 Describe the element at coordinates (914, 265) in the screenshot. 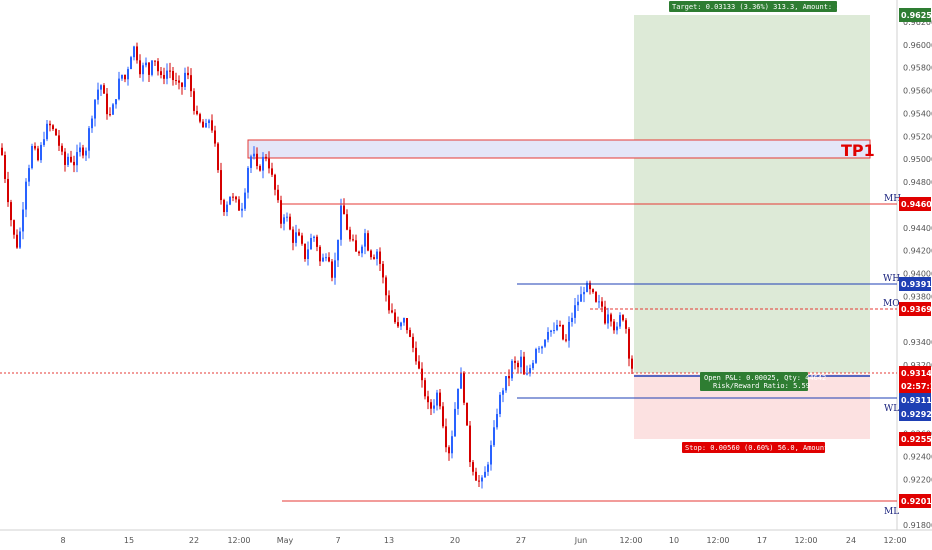

I see `price-axis` at that location.